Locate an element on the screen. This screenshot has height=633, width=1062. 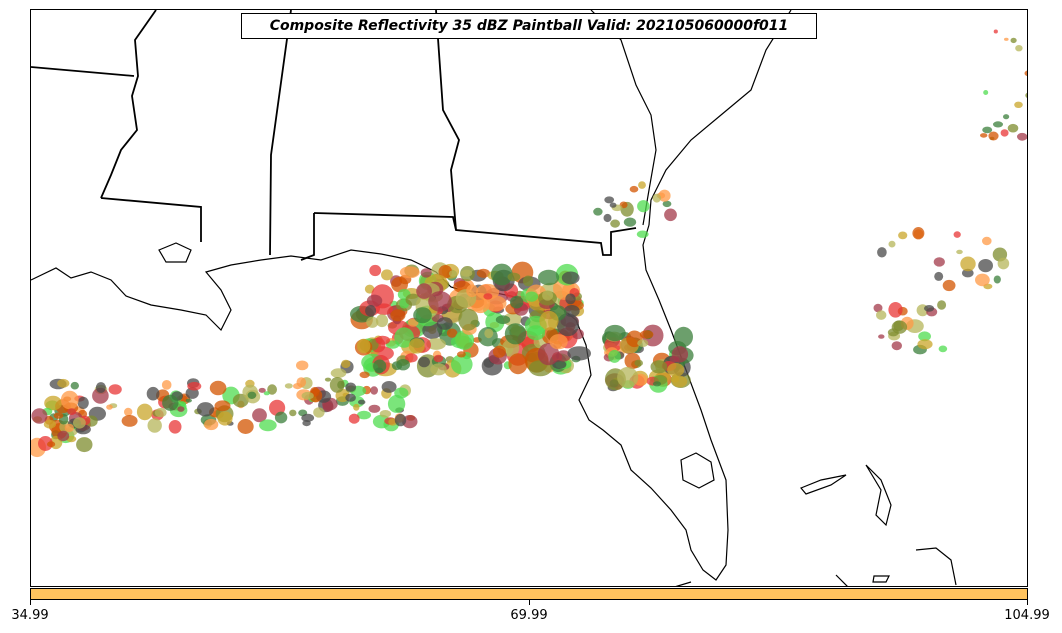
lake-pontchartrain is located at coordinates (175, 252).